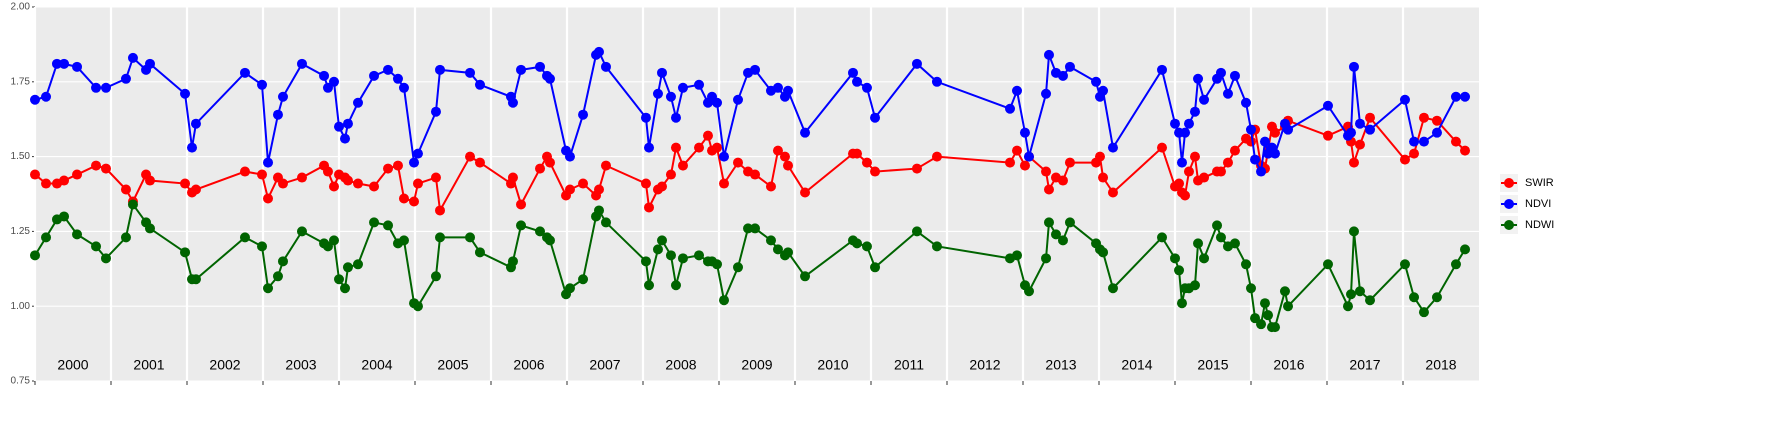  What do you see at coordinates (452, 365) in the screenshot?
I see `x-tick-label: 2005` at bounding box center [452, 365].